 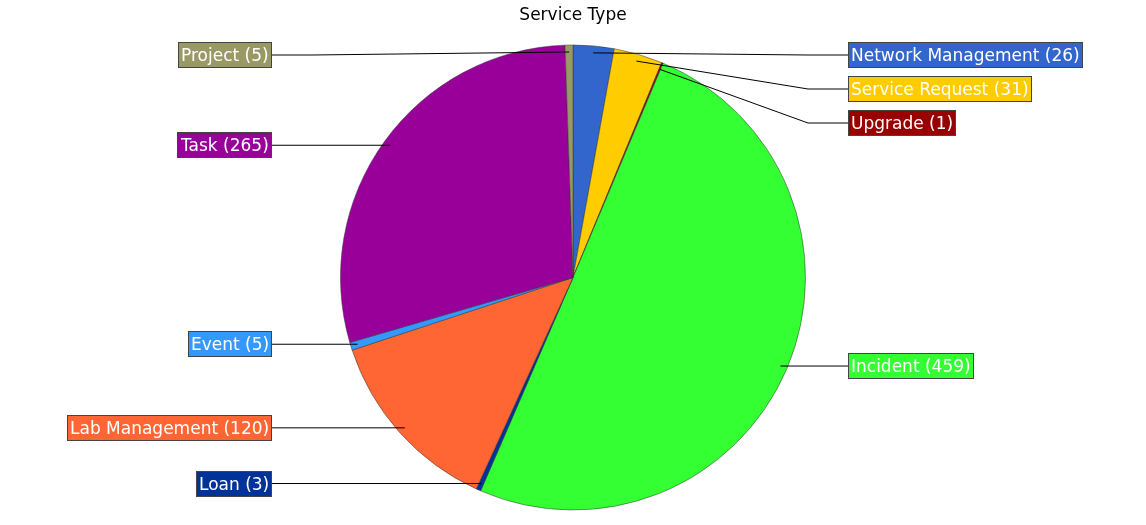 What do you see at coordinates (230, 344) in the screenshot?
I see `slice-label: Event (5)` at bounding box center [230, 344].